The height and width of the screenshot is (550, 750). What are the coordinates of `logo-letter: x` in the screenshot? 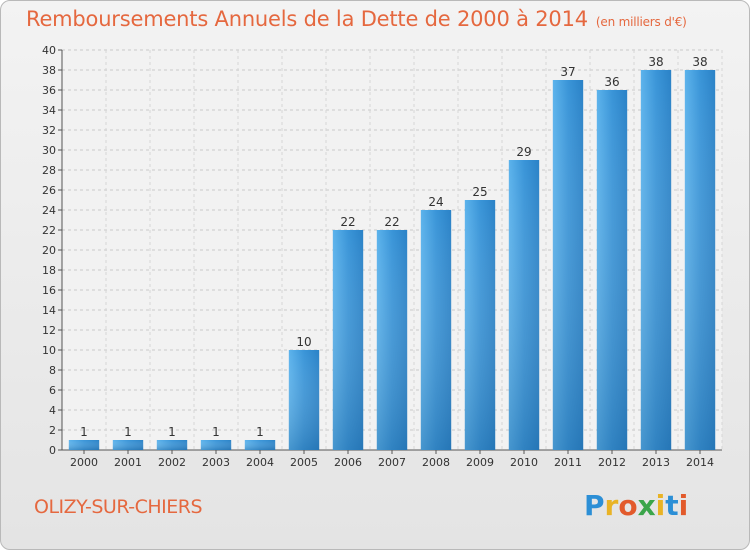 It's located at (646, 505).